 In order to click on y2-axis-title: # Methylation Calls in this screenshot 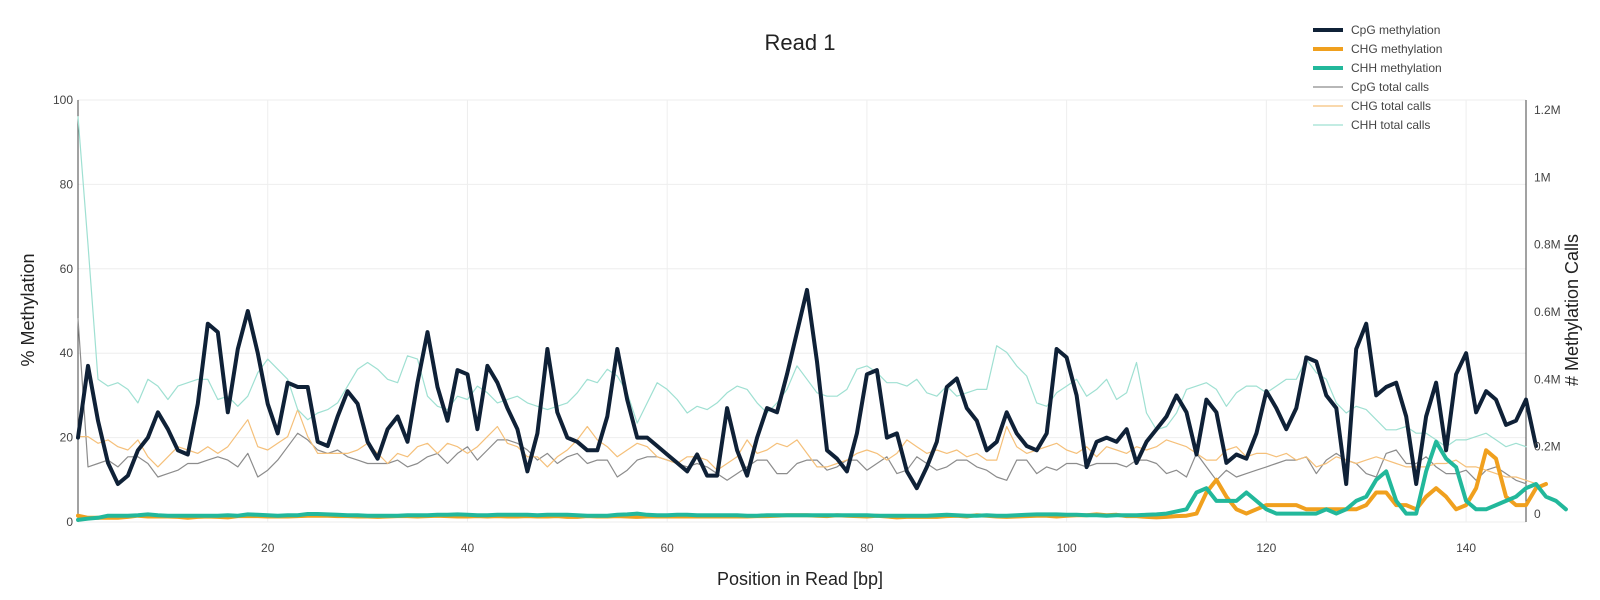, I will do `click(1572, 310)`.